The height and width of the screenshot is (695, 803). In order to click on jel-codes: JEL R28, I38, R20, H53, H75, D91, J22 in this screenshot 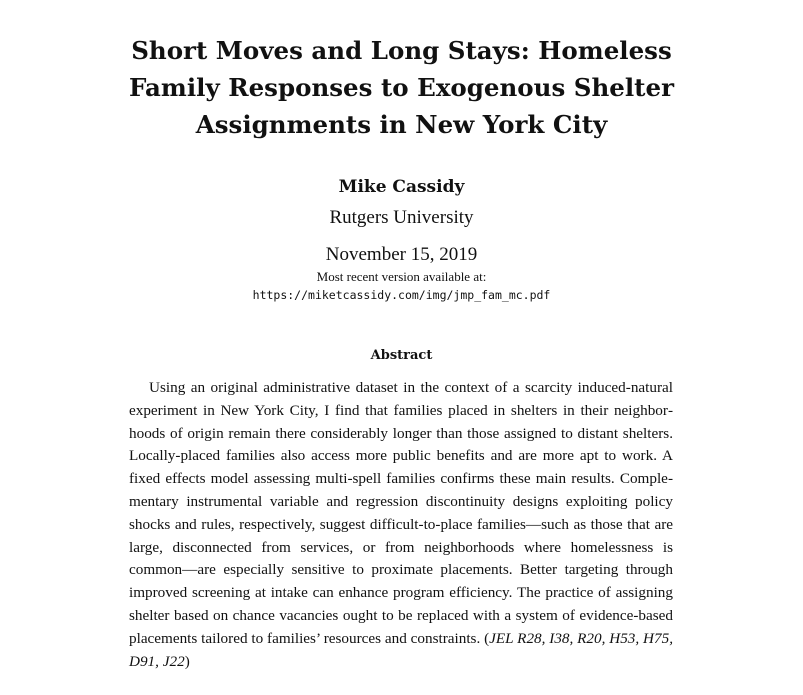, I will do `click(401, 649)`.